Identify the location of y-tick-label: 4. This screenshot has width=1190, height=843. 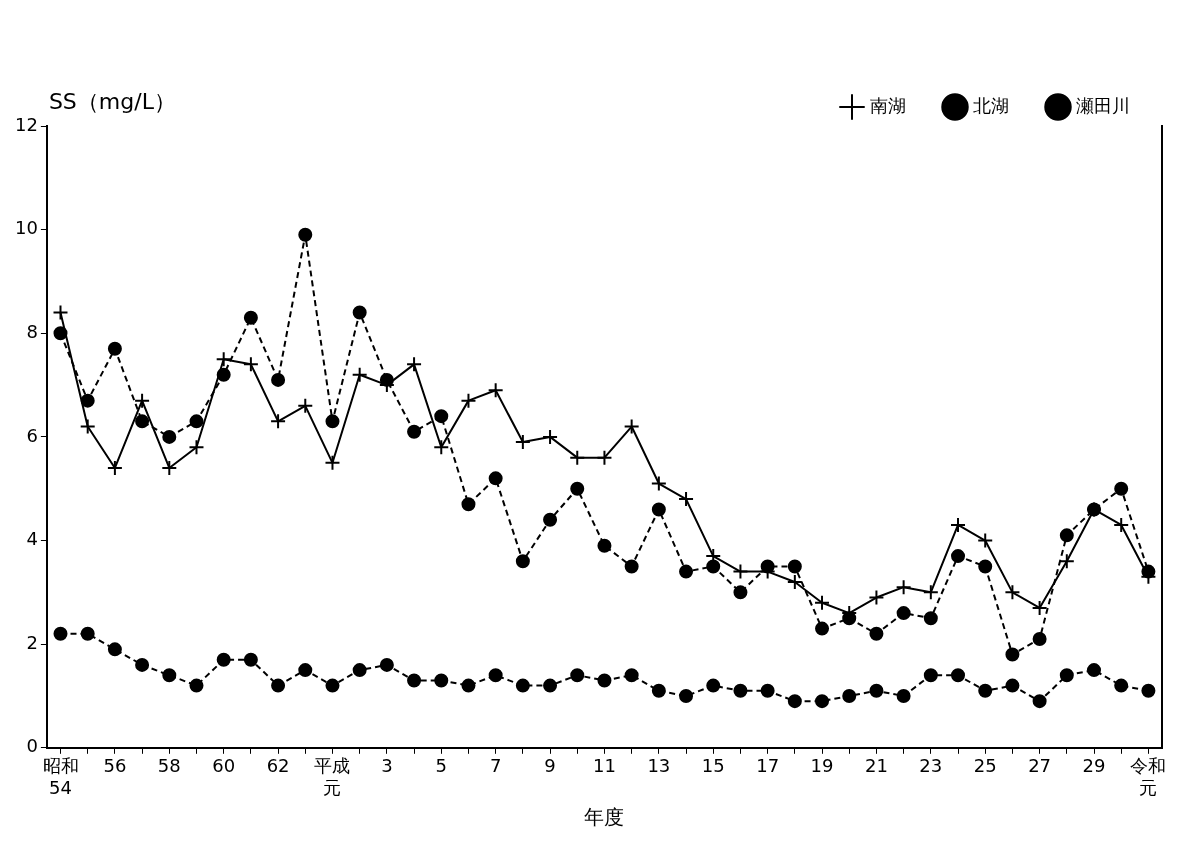
(32, 539).